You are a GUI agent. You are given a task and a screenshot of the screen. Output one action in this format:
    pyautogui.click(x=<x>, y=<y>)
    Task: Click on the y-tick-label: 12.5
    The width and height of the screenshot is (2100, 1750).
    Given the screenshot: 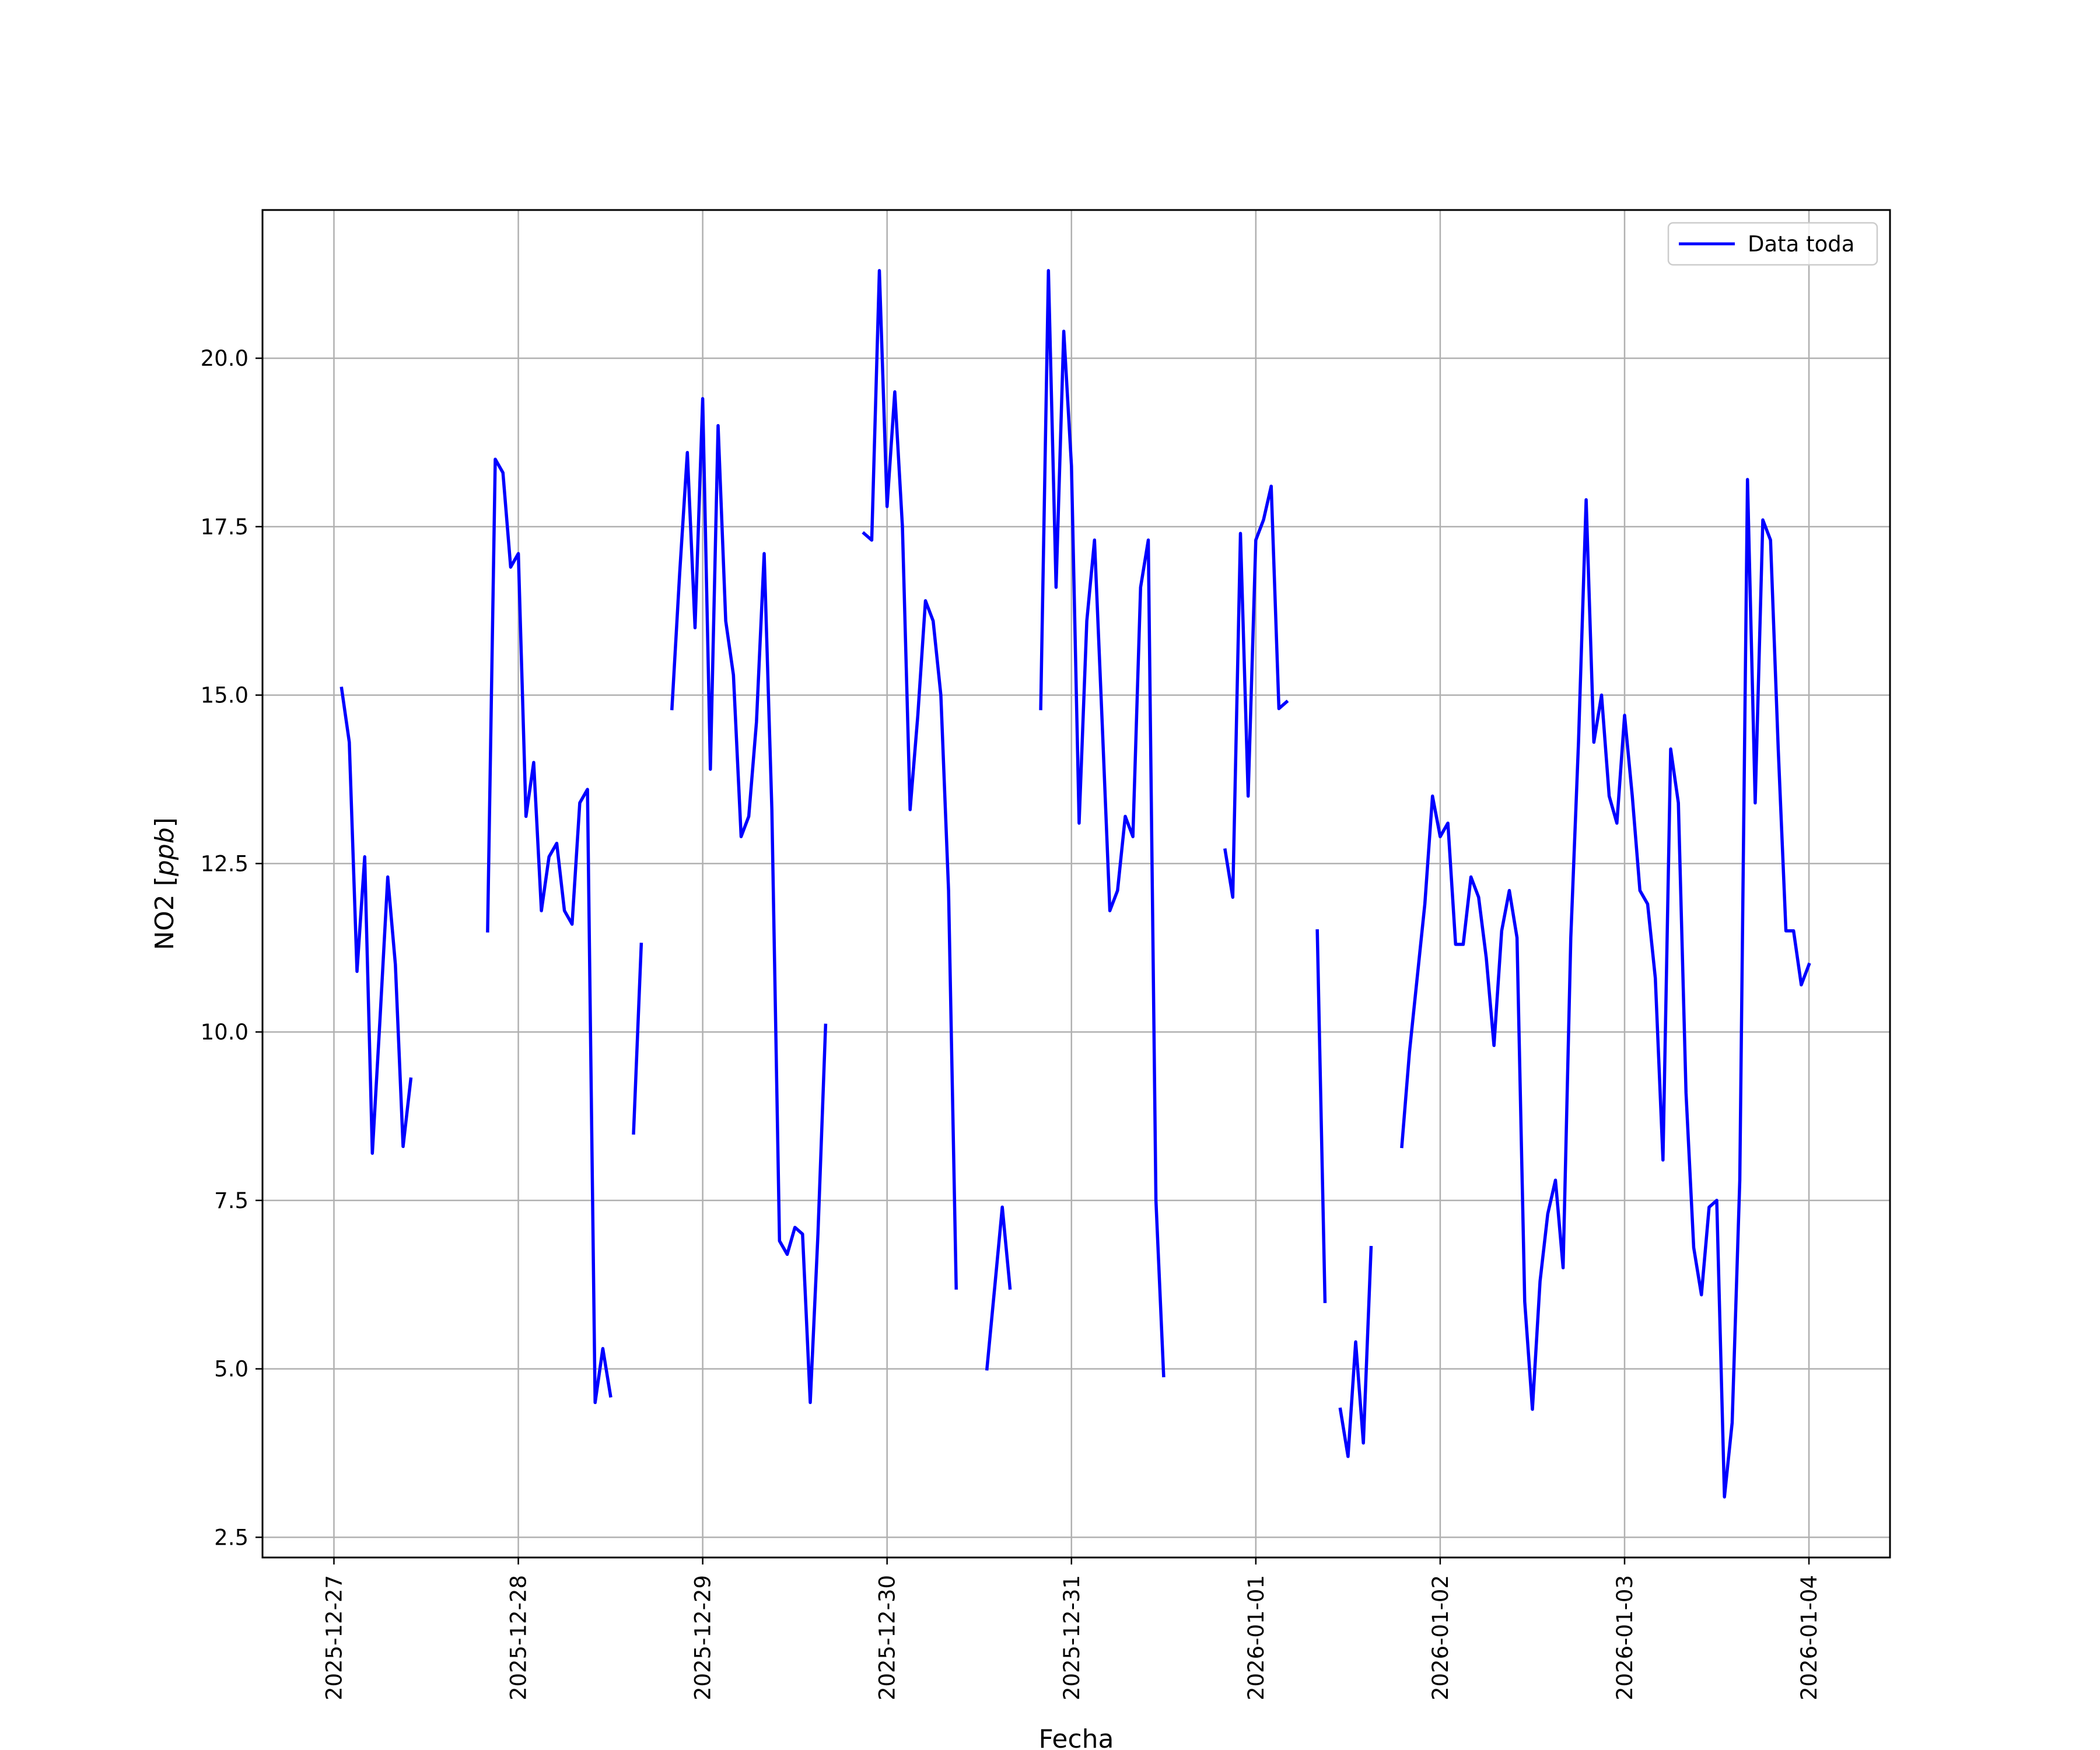 What is the action you would take?
    pyautogui.click(x=225, y=863)
    